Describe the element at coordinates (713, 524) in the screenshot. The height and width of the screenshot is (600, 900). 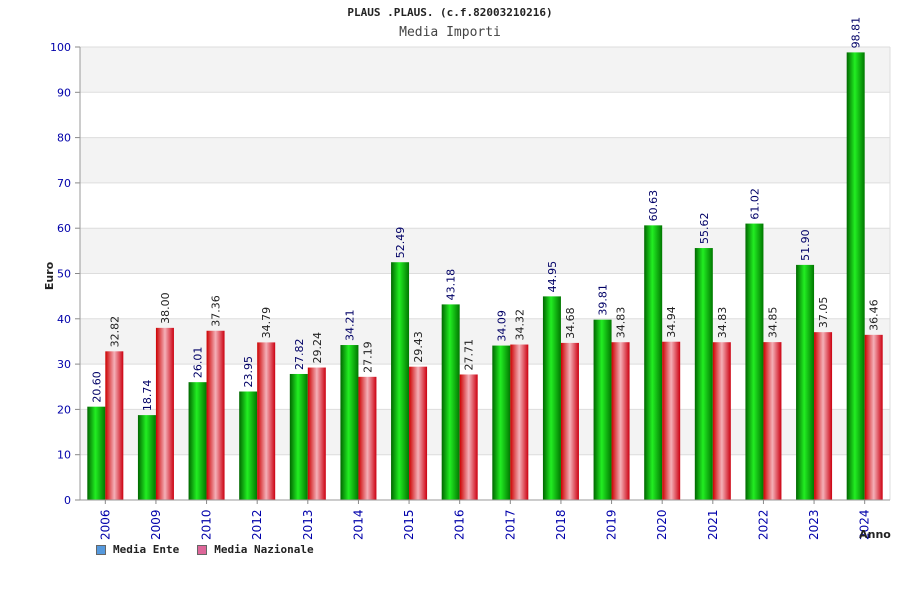
I see `x-tick-label: 2021` at that location.